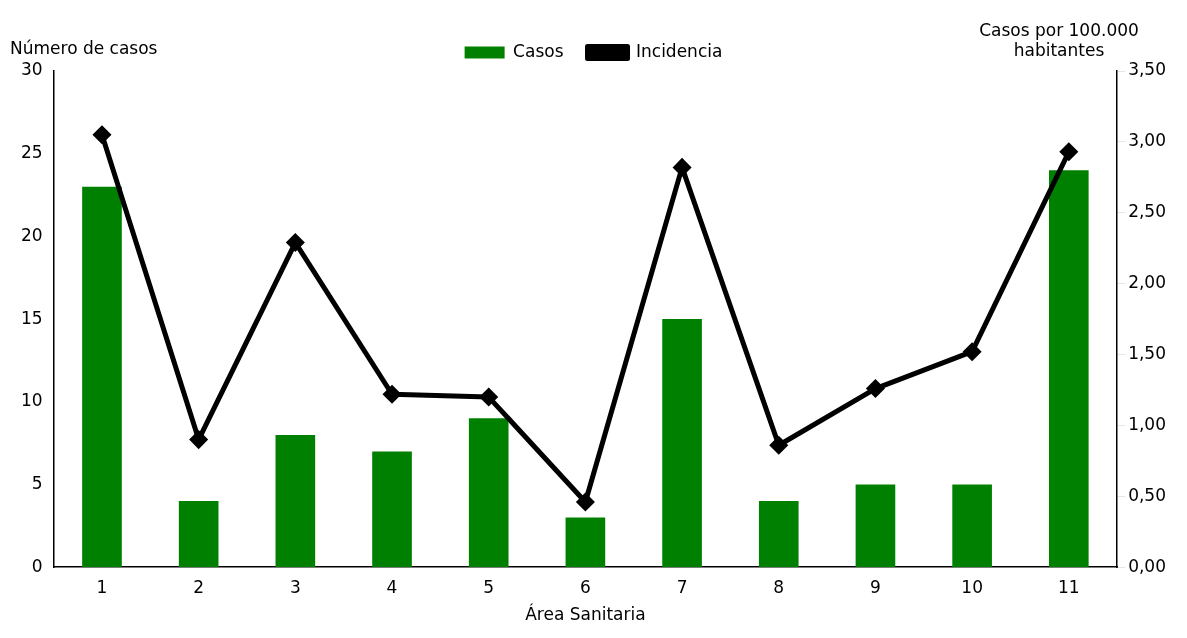  Describe the element at coordinates (1059, 40) in the screenshot. I see `y2-axis-title: Casos por 100.000 habitantes` at that location.